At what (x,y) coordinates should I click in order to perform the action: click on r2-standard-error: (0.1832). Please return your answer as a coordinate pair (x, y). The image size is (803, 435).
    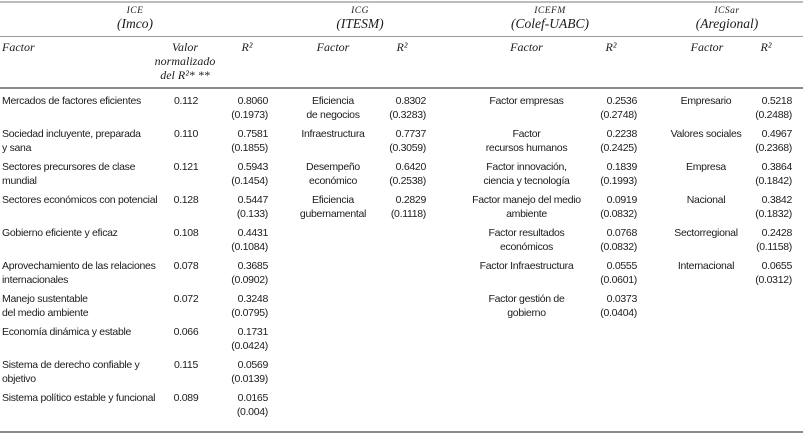
    Looking at the image, I should click on (773, 214).